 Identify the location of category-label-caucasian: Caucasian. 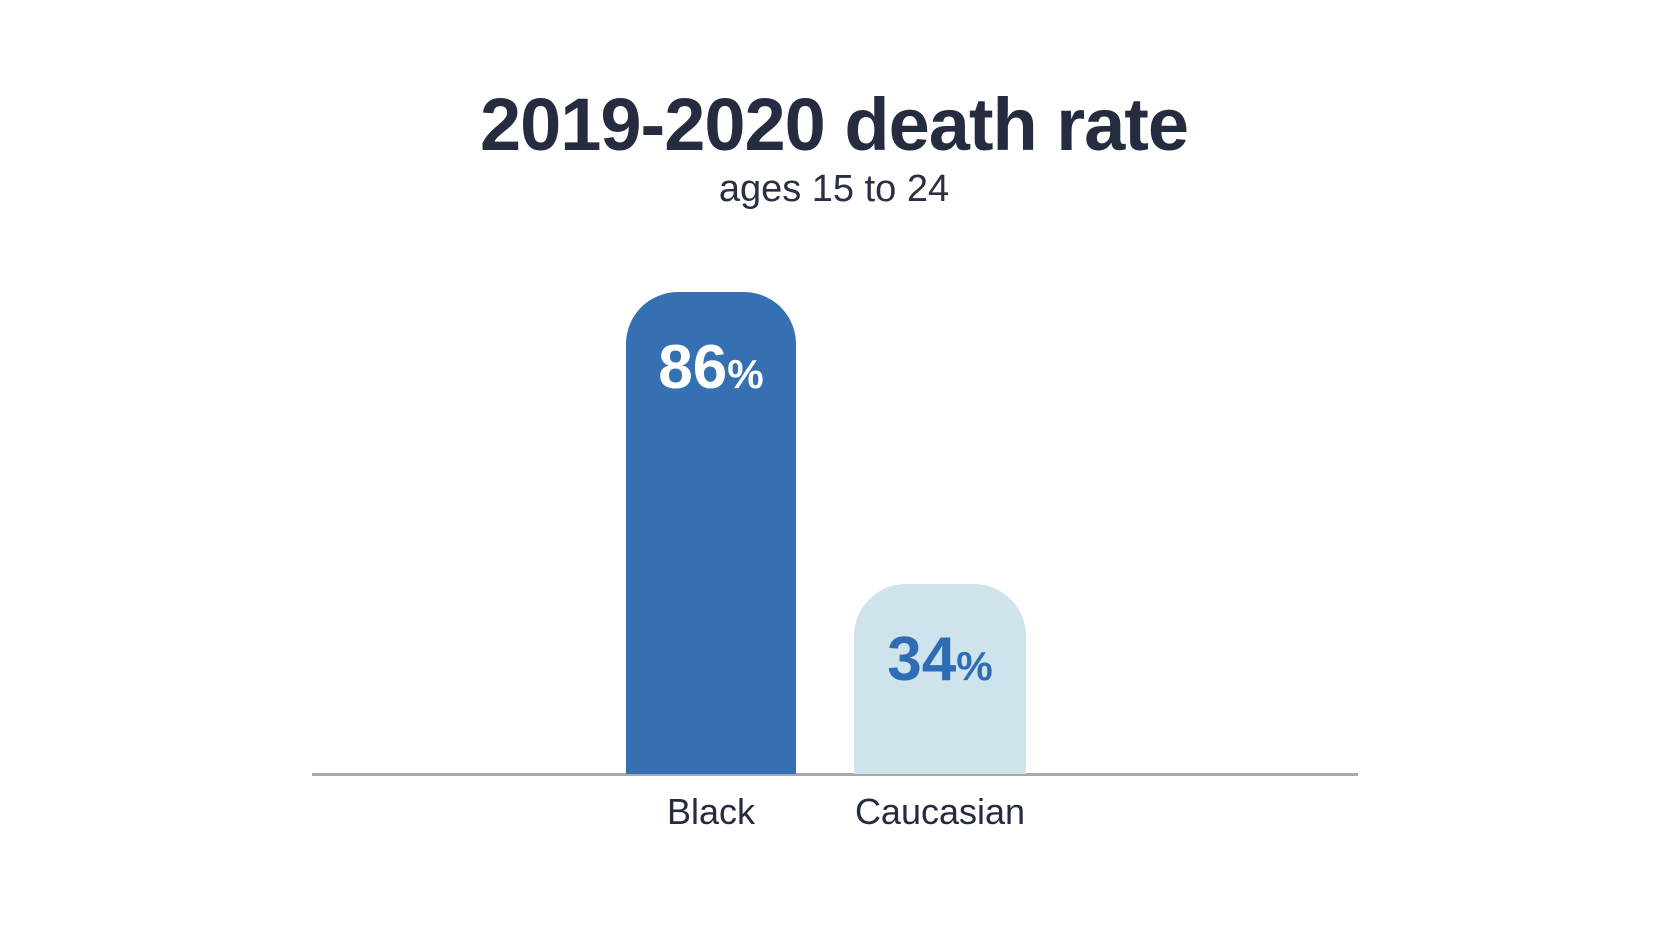
(940, 811).